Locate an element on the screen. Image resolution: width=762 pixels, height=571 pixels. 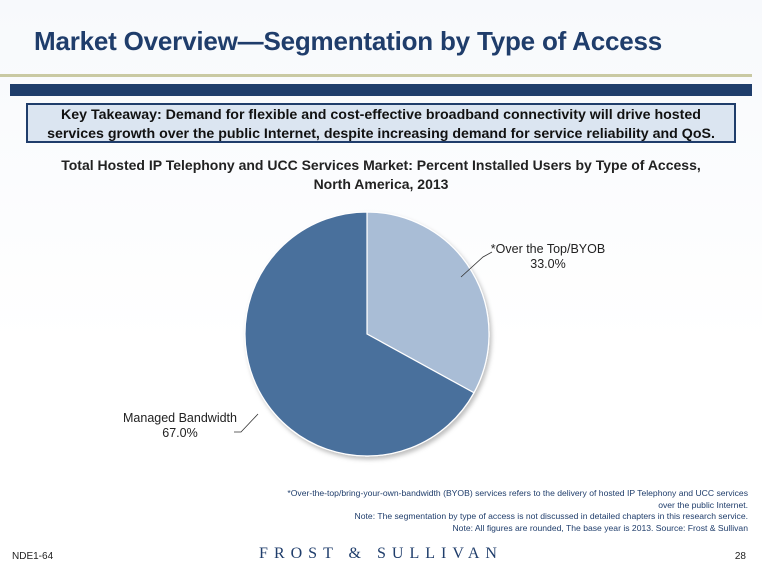
pie-label-name: *Over the Top/BYOB is located at coordinates (548, 249).